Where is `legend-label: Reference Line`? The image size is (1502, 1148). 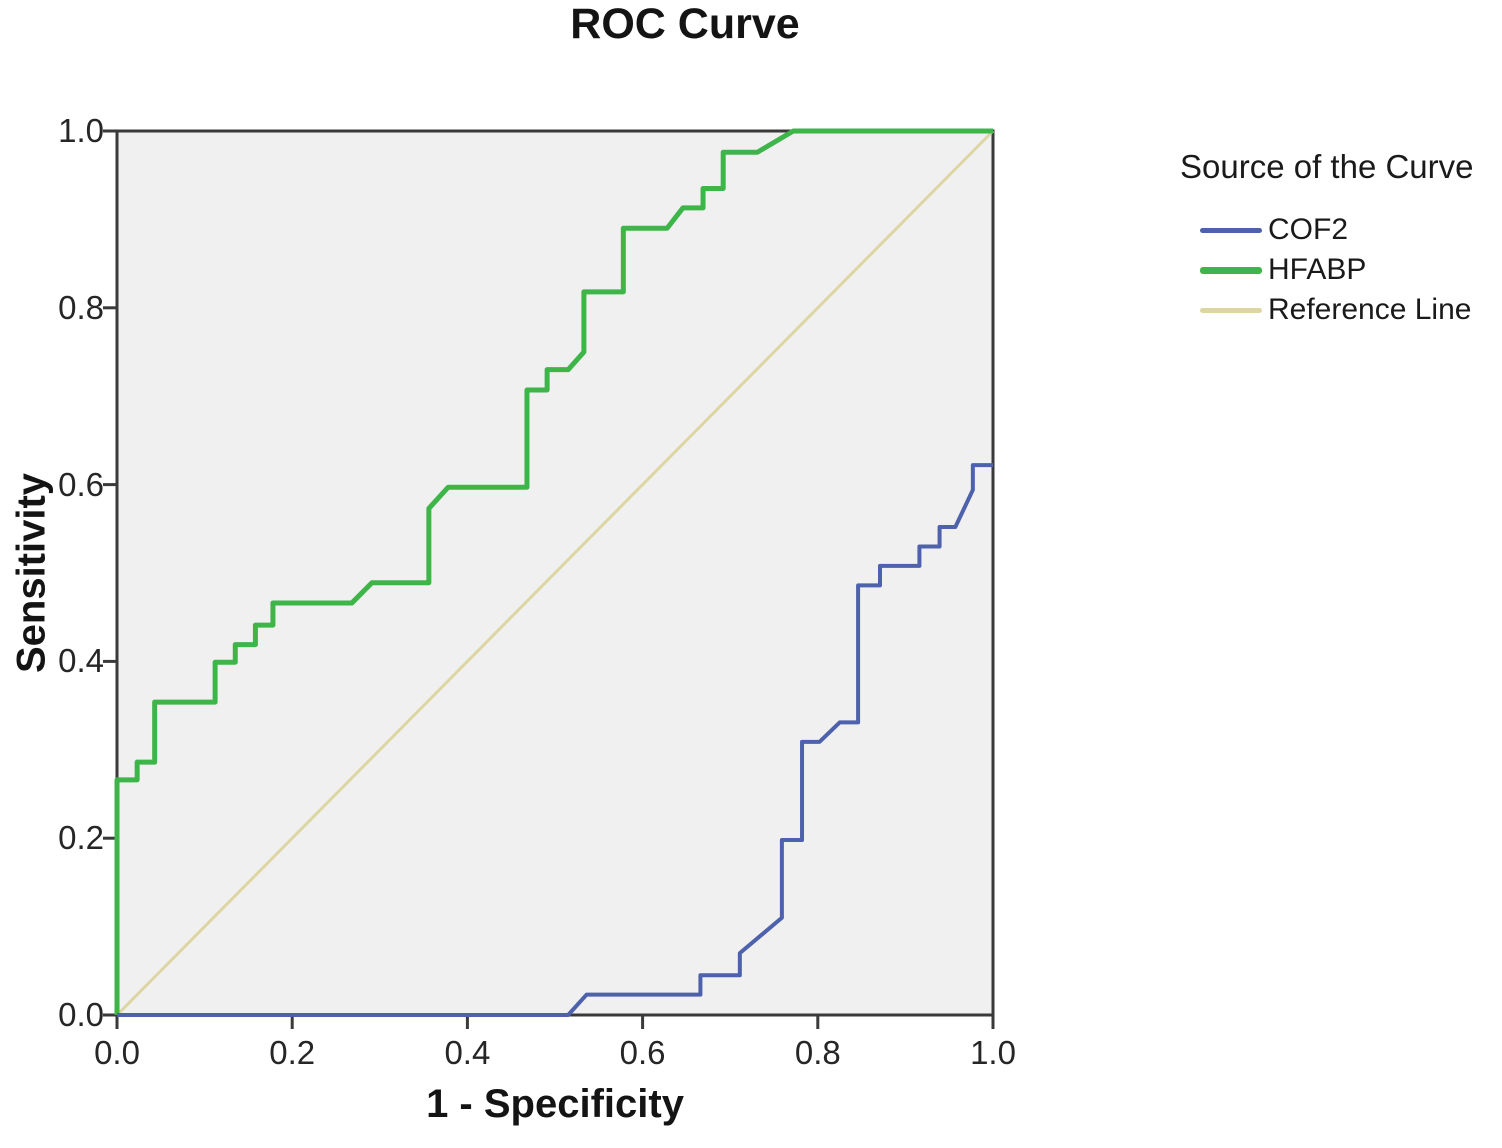 legend-label: Reference Line is located at coordinates (1370, 309).